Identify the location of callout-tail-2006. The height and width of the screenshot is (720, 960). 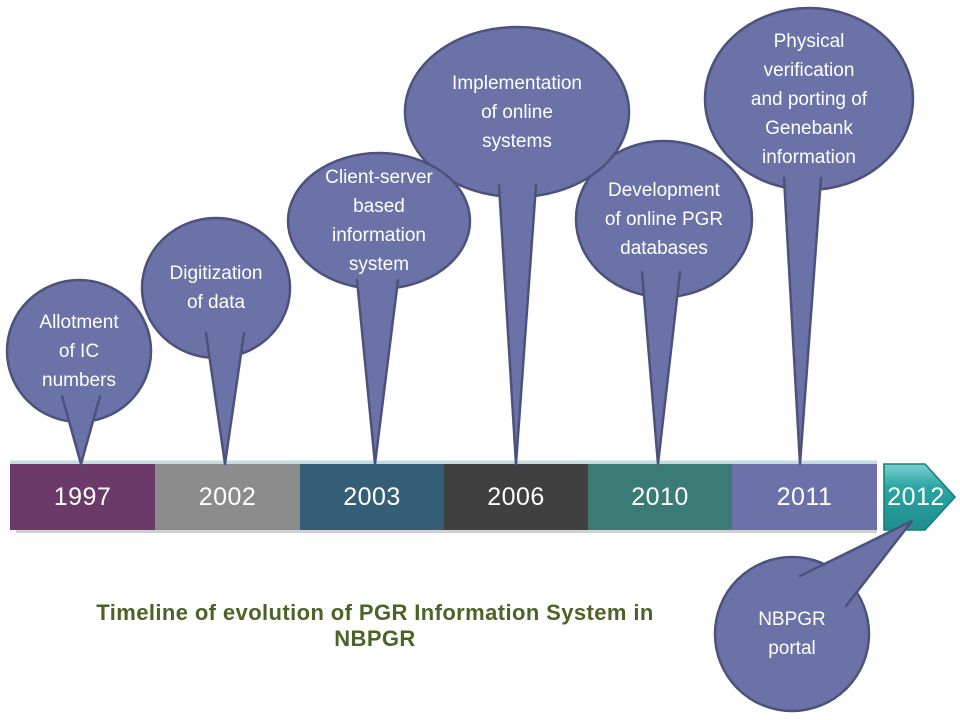
(517, 324).